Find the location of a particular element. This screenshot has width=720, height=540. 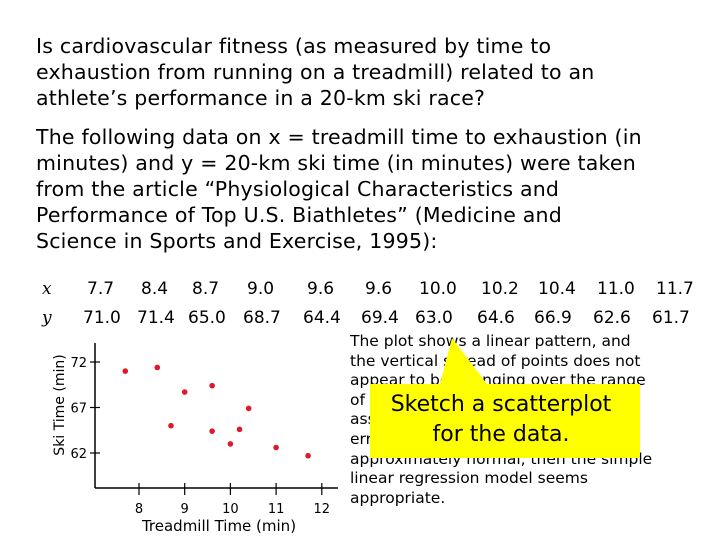

x-tick-label: 11 is located at coordinates (276, 509).